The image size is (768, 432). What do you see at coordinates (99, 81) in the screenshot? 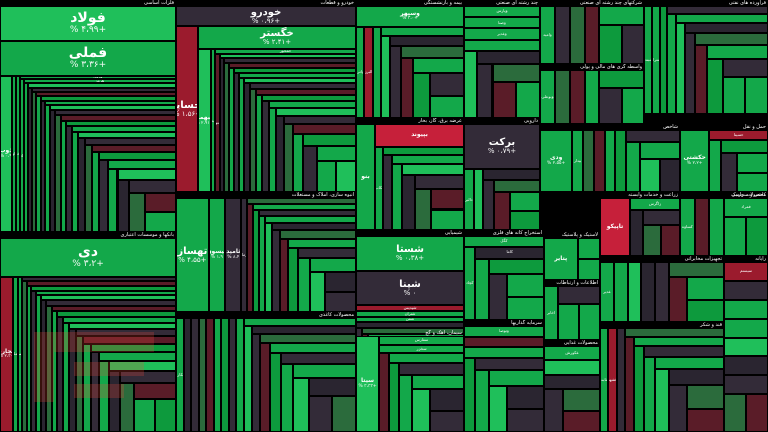
I see `stock-tile-7: هرمز` at bounding box center [99, 81].